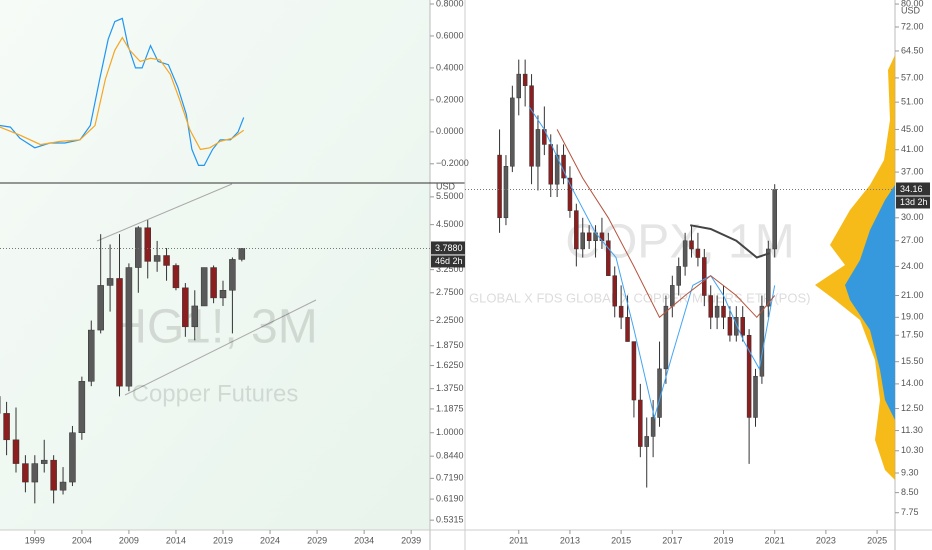 The height and width of the screenshot is (550, 932). What do you see at coordinates (449, 261) in the screenshot?
I see `countdown-label: 46d 2h` at bounding box center [449, 261].